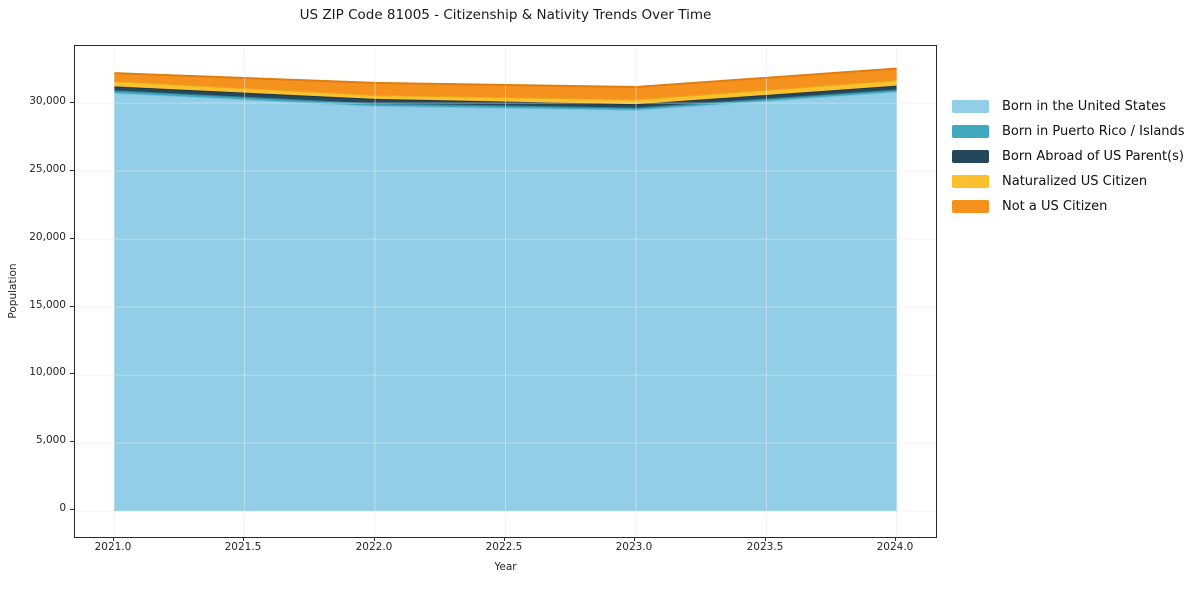 The image size is (1189, 590). I want to click on y-tick-label: 15,000, so click(47, 305).